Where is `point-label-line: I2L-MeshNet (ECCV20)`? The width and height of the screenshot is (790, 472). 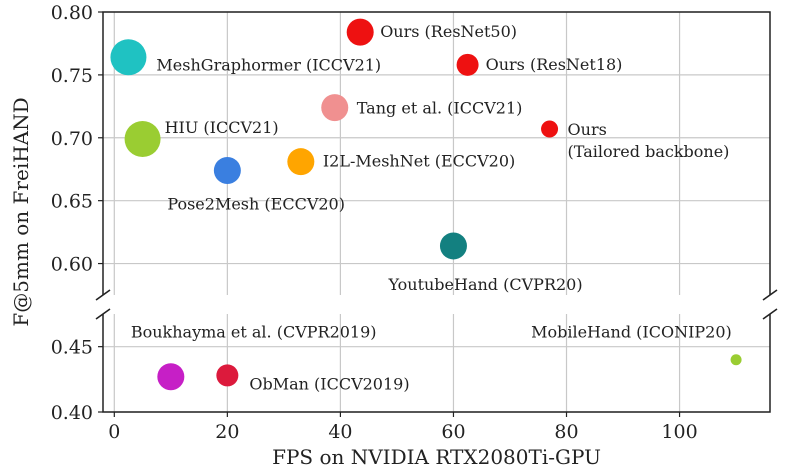
point-label-line: I2L-MeshNet (ECCV20) is located at coordinates (419, 161).